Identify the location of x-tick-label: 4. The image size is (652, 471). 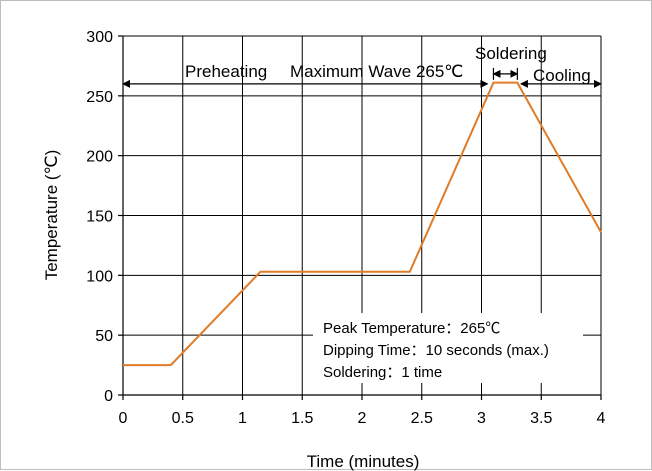
(601, 418).